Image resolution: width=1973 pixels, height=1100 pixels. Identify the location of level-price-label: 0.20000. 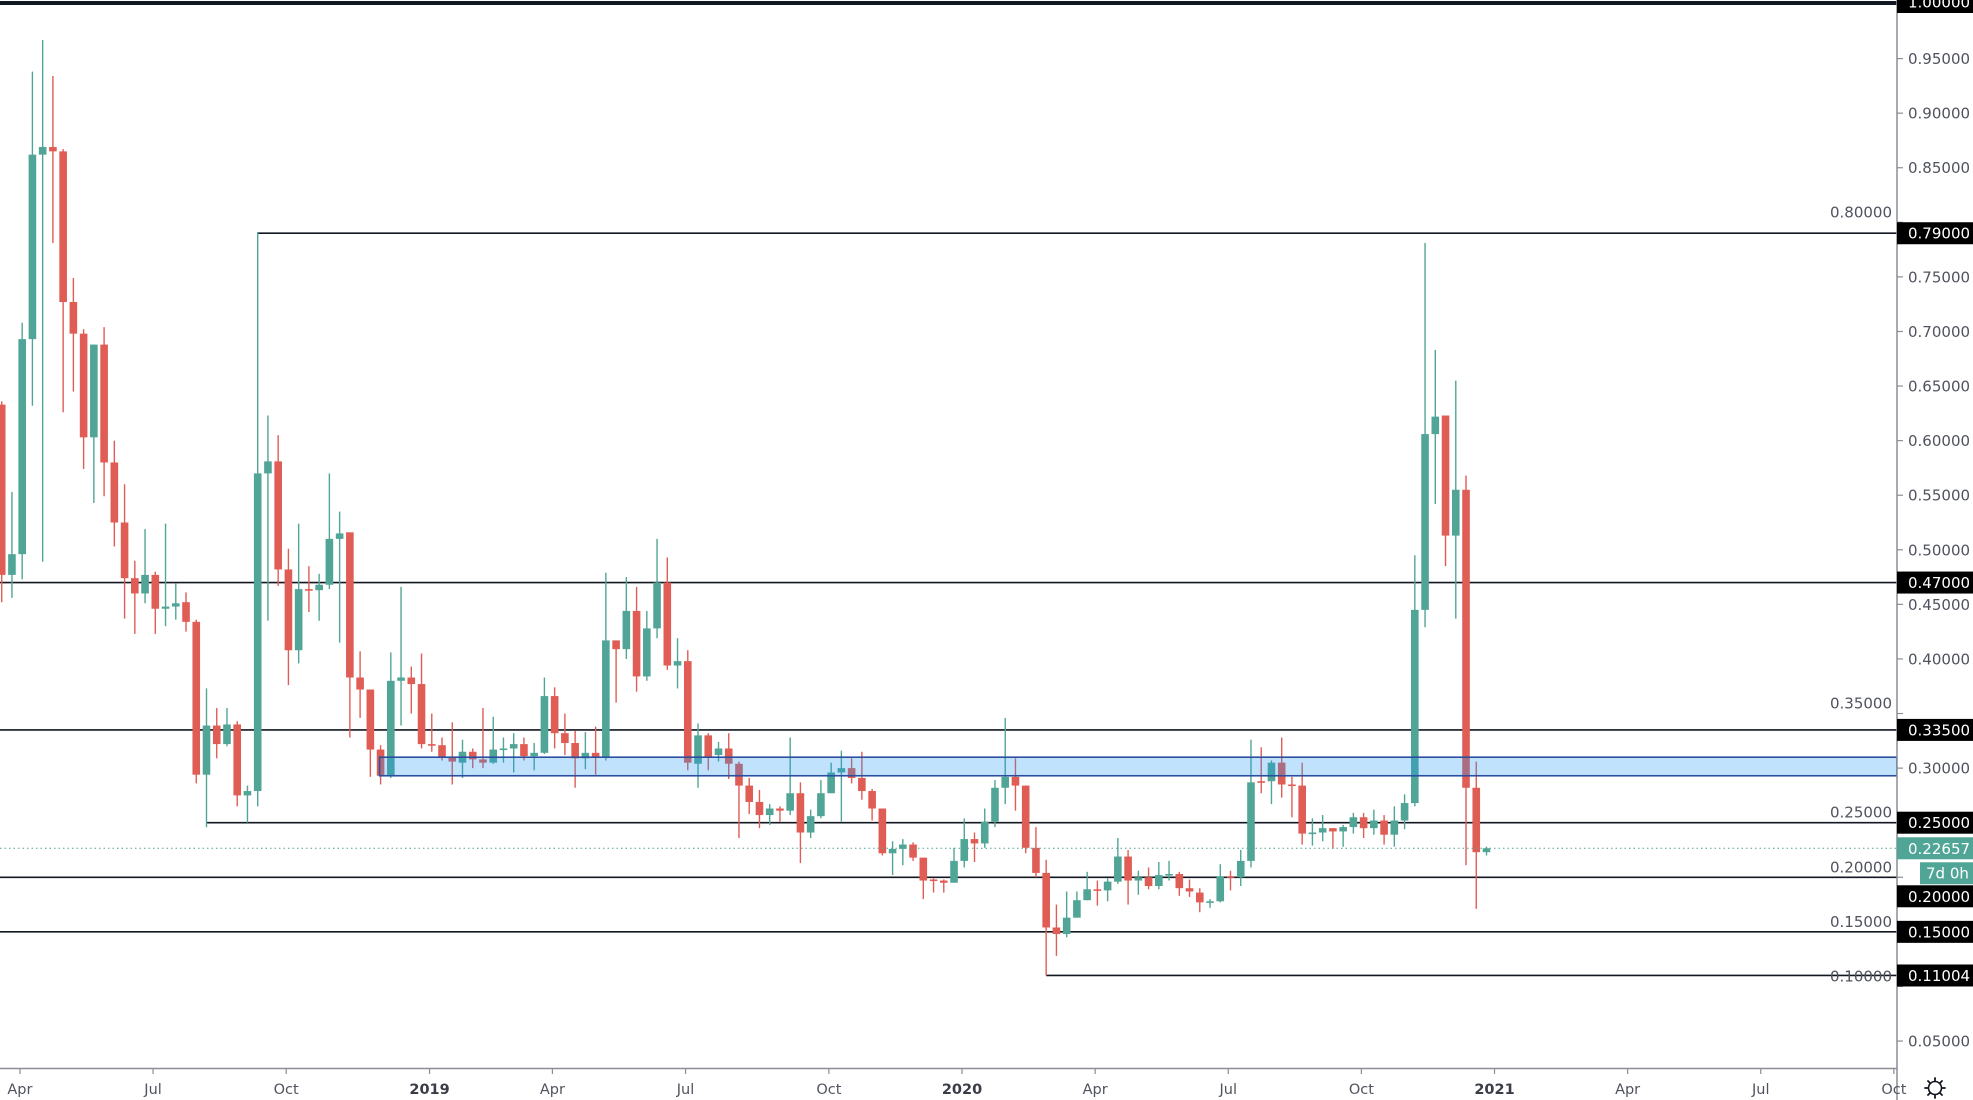
(1935, 896).